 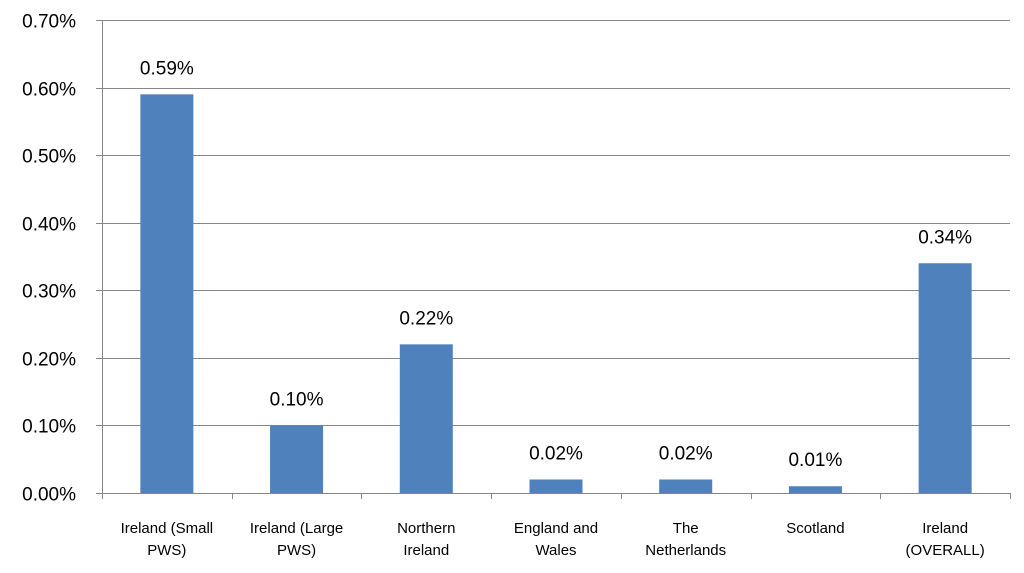 I want to click on y-tick-label: 0.60%, so click(x=49, y=90).